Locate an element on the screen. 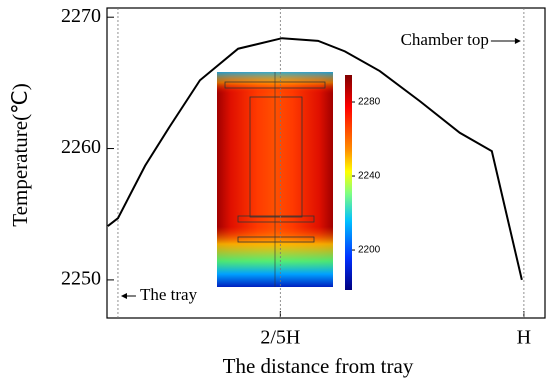 This screenshot has height=387, width=550. y-tick-label: 2260 is located at coordinates (81, 147).